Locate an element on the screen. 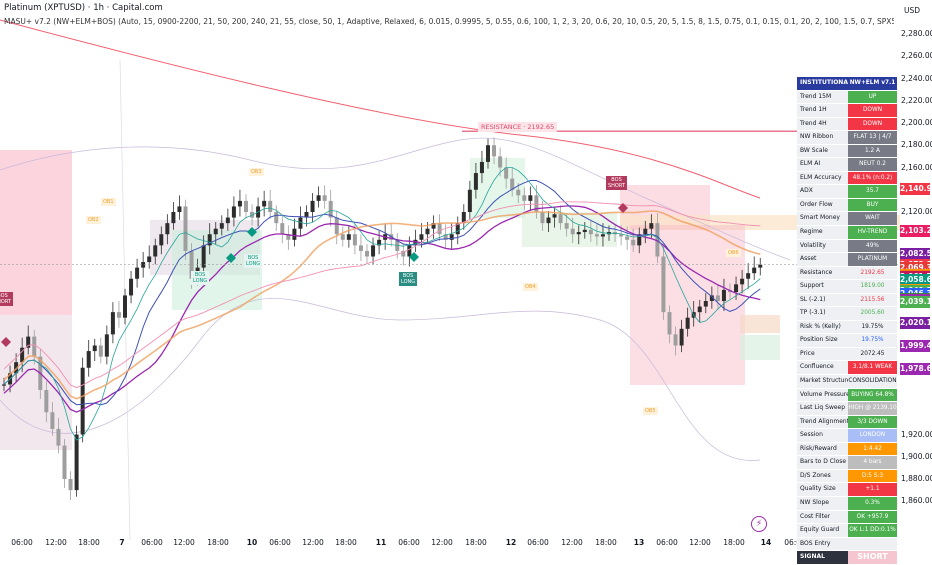 This screenshot has height=565, width=932. zone is located at coordinates (760, 324).